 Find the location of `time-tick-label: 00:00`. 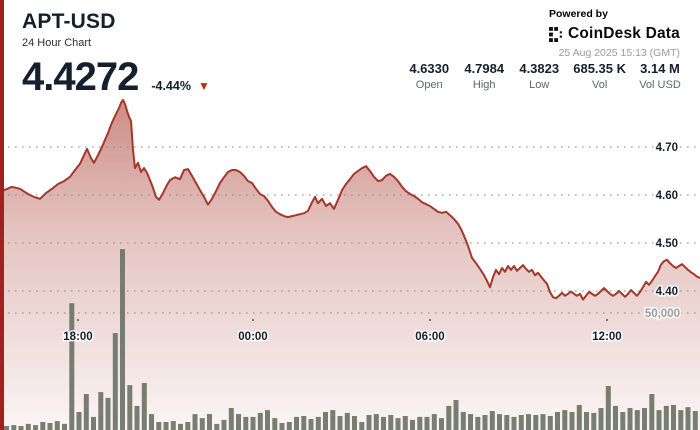

time-tick-label: 00:00 is located at coordinates (252, 337).